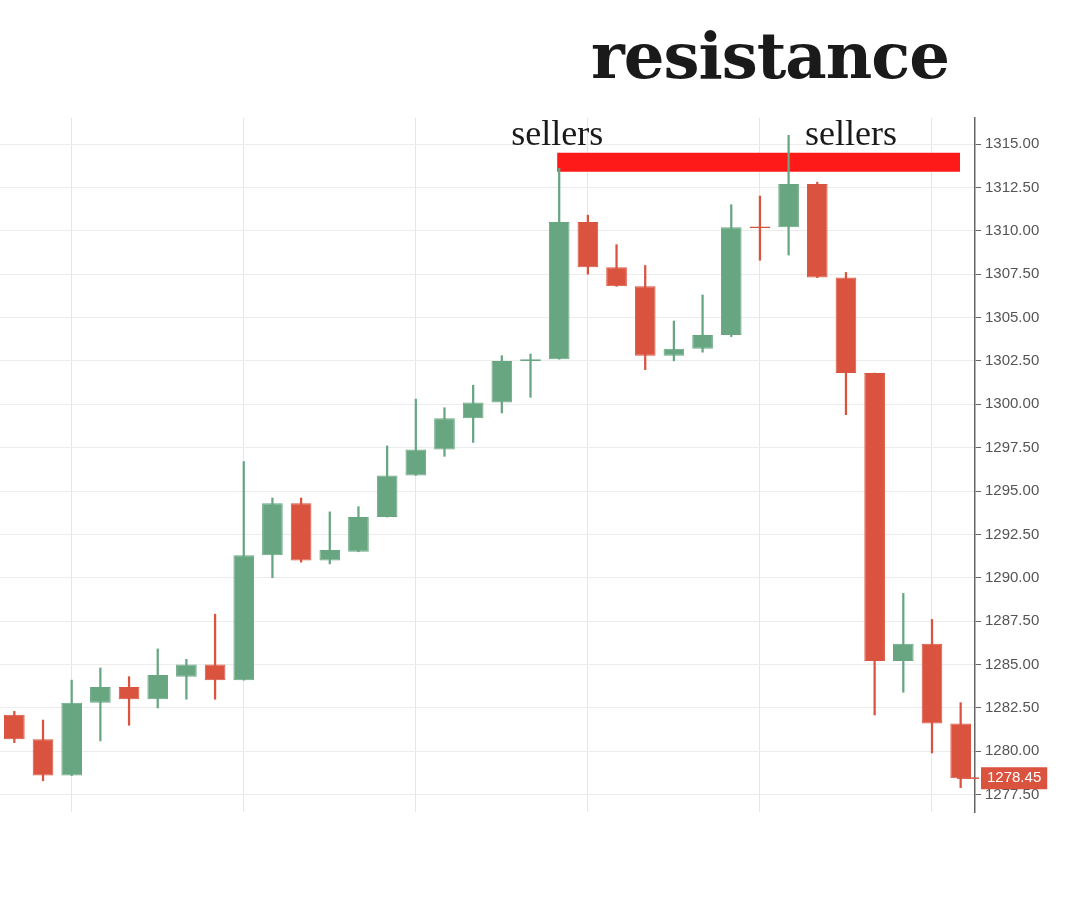 The height and width of the screenshot is (915, 1080). What do you see at coordinates (1012, 533) in the screenshot?
I see `y-tick-label: 1292.50` at bounding box center [1012, 533].